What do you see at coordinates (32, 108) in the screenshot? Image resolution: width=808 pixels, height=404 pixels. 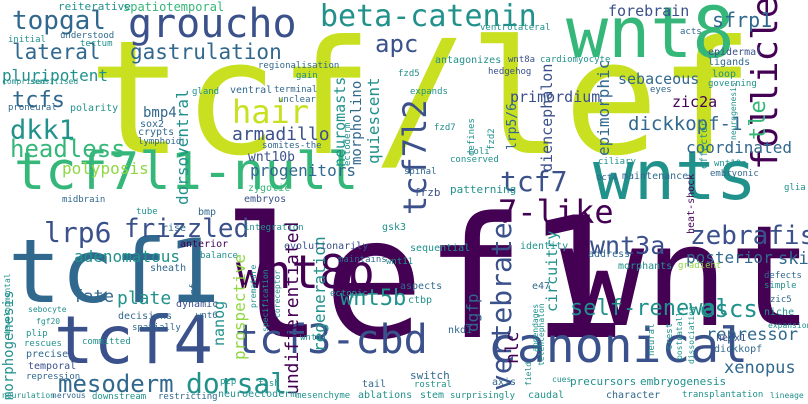 I see `word-proneural: proneural` at bounding box center [32, 108].